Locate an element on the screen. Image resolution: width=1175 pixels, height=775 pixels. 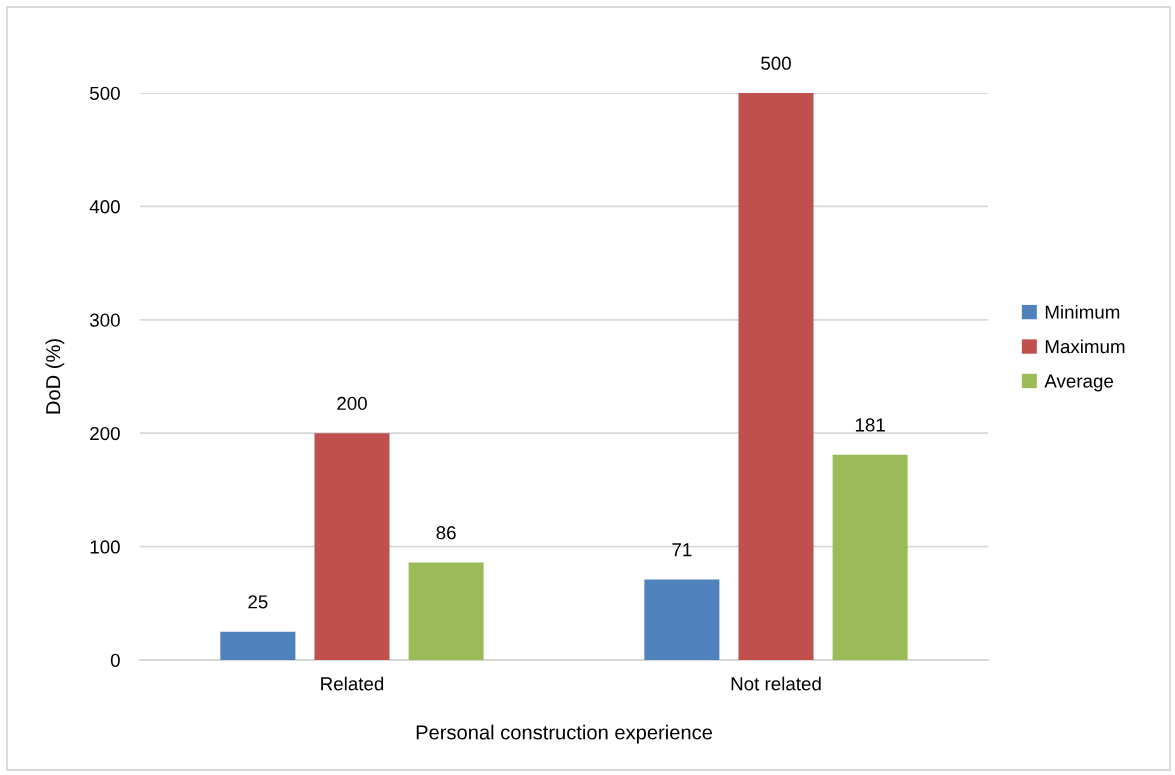
legend-label: Minimum is located at coordinates (1082, 312).